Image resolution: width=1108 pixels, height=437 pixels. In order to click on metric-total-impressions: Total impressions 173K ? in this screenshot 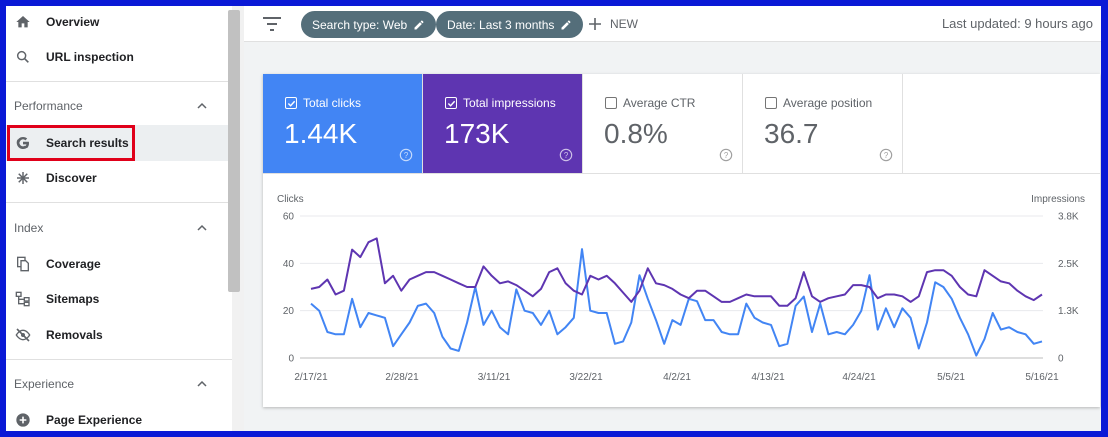, I will do `click(503, 123)`.